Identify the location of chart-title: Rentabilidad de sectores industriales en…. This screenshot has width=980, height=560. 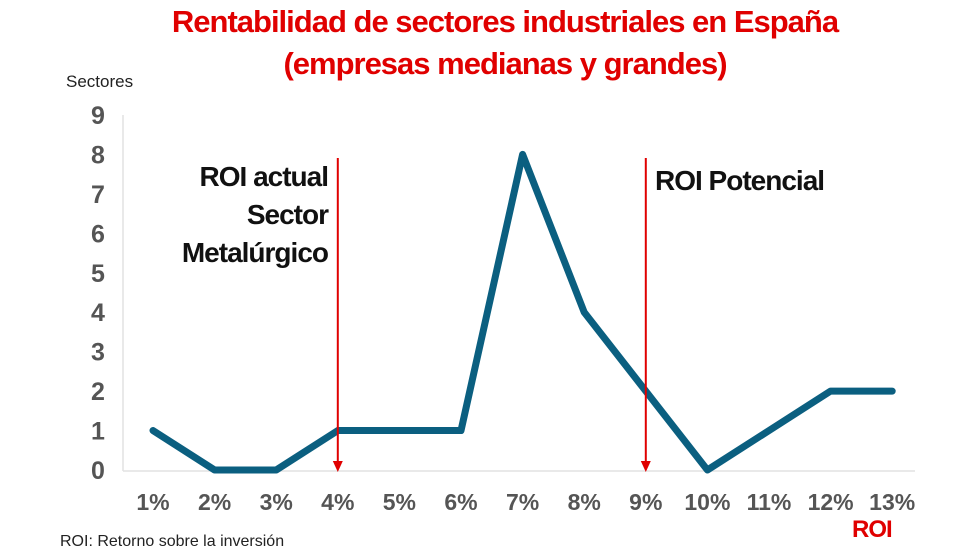
(505, 21).